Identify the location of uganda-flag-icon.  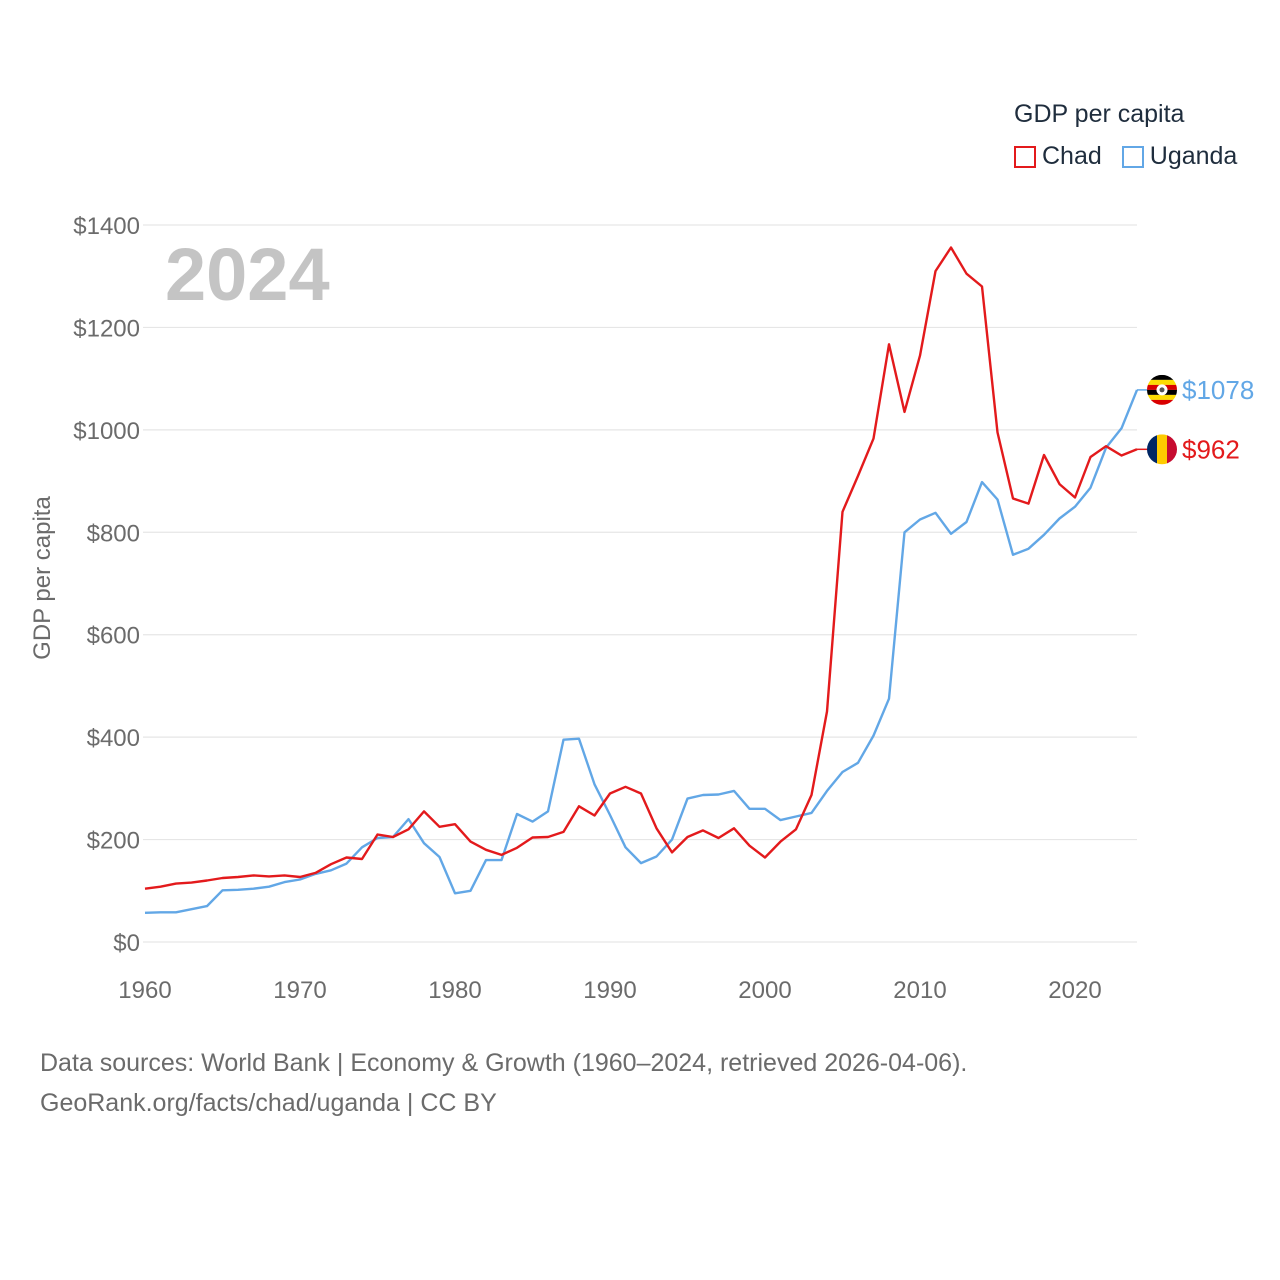
(1162, 389).